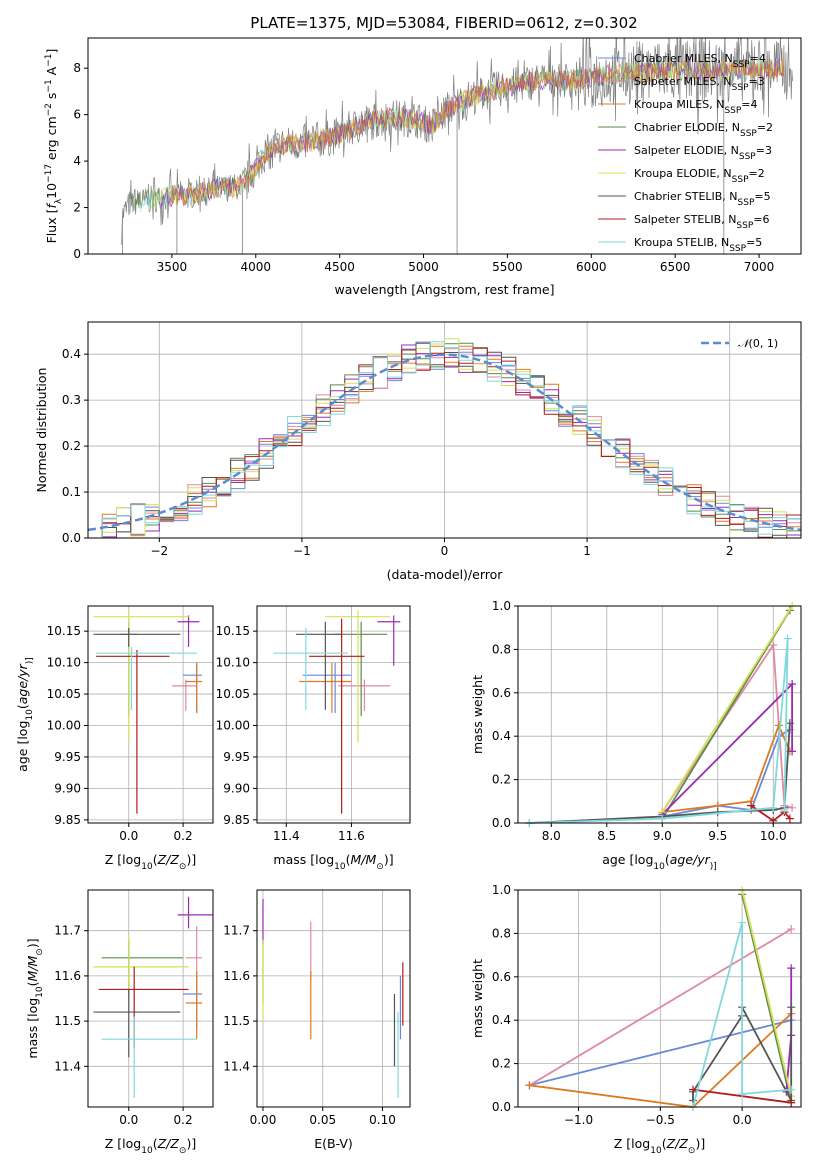 This screenshot has height=1170, width=819. I want to click on histogram-kroupa-stelib, so click(444, 439).